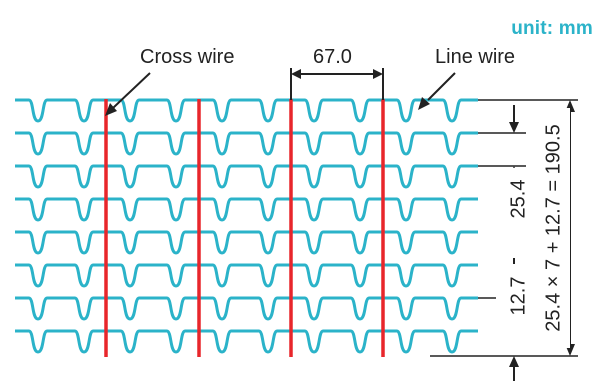 This screenshot has height=383, width=605. I want to click on cross-spacing-label: 67.0, so click(332, 57).